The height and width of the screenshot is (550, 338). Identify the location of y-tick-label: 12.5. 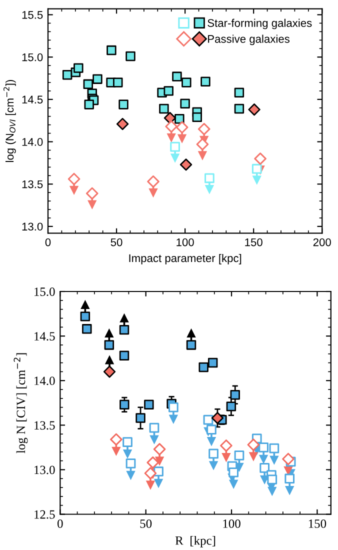
(44, 514).